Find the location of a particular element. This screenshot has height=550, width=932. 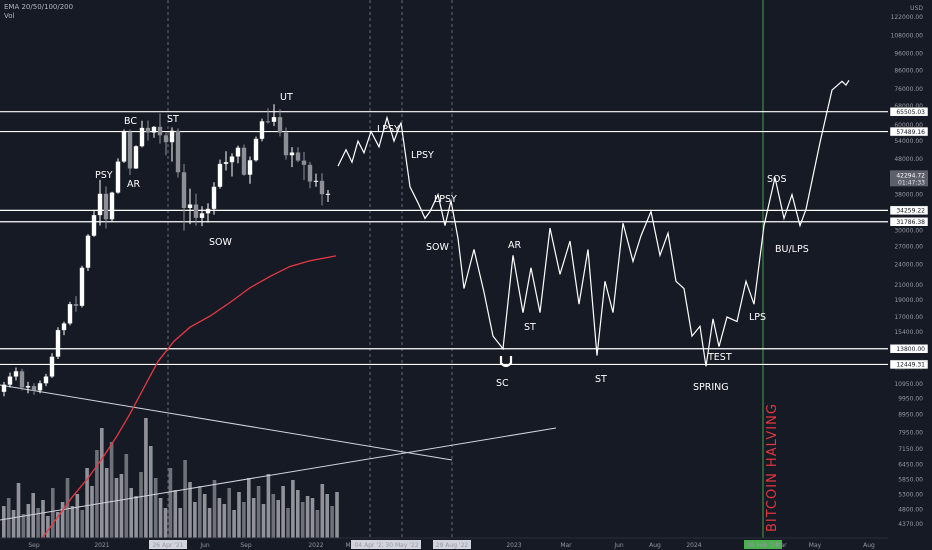

current-price-tag is located at coordinates (909, 178).